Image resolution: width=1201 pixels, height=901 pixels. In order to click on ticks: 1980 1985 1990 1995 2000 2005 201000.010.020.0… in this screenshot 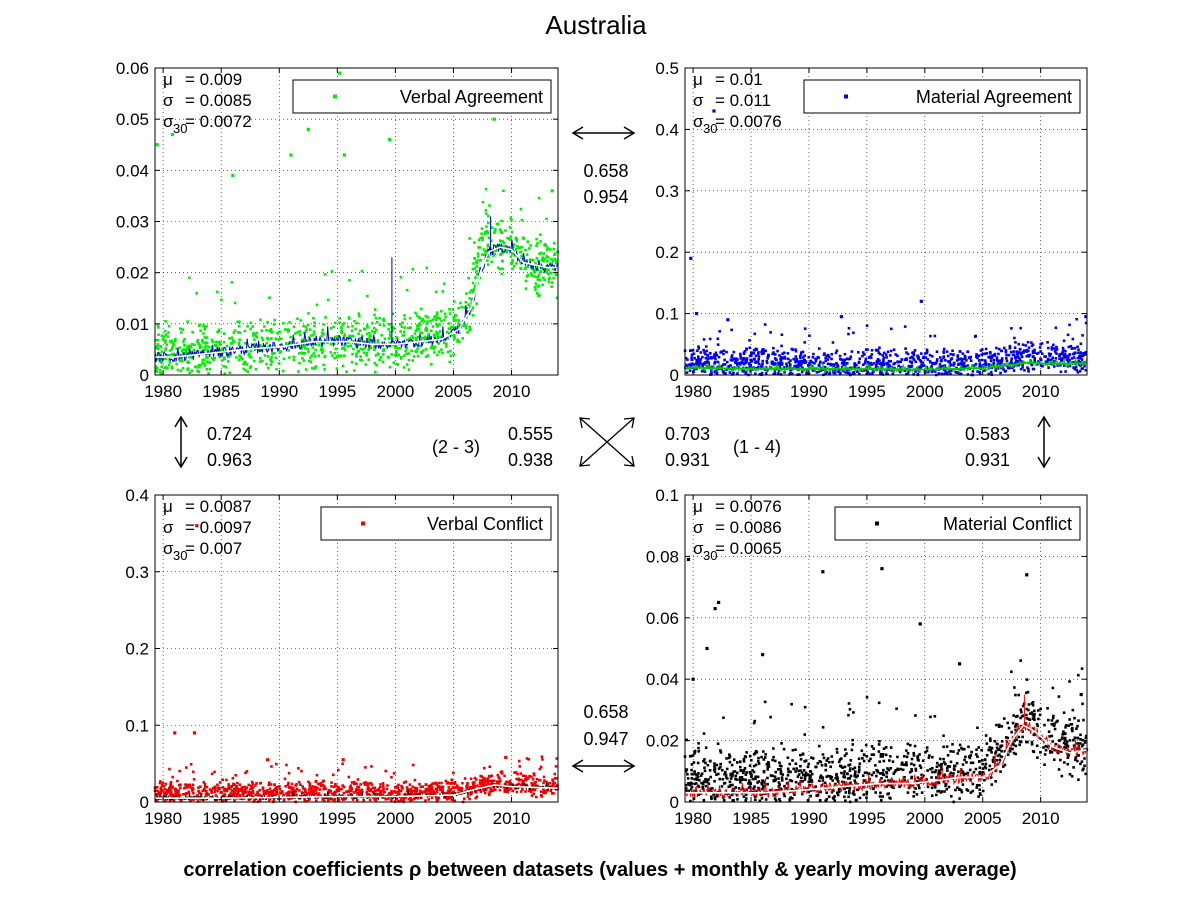, I will do `click(337, 230)`.